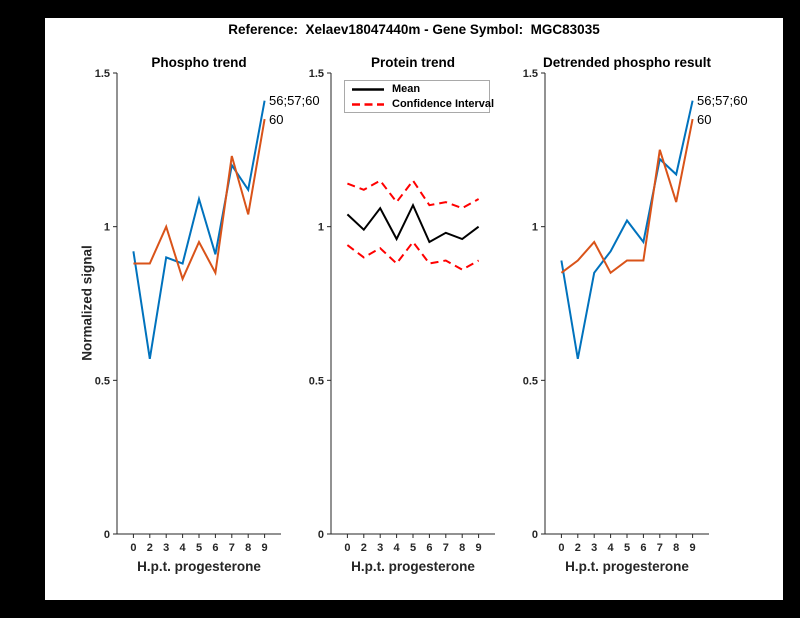  I want to click on subplot2-title: Protein trend, so click(412, 62).